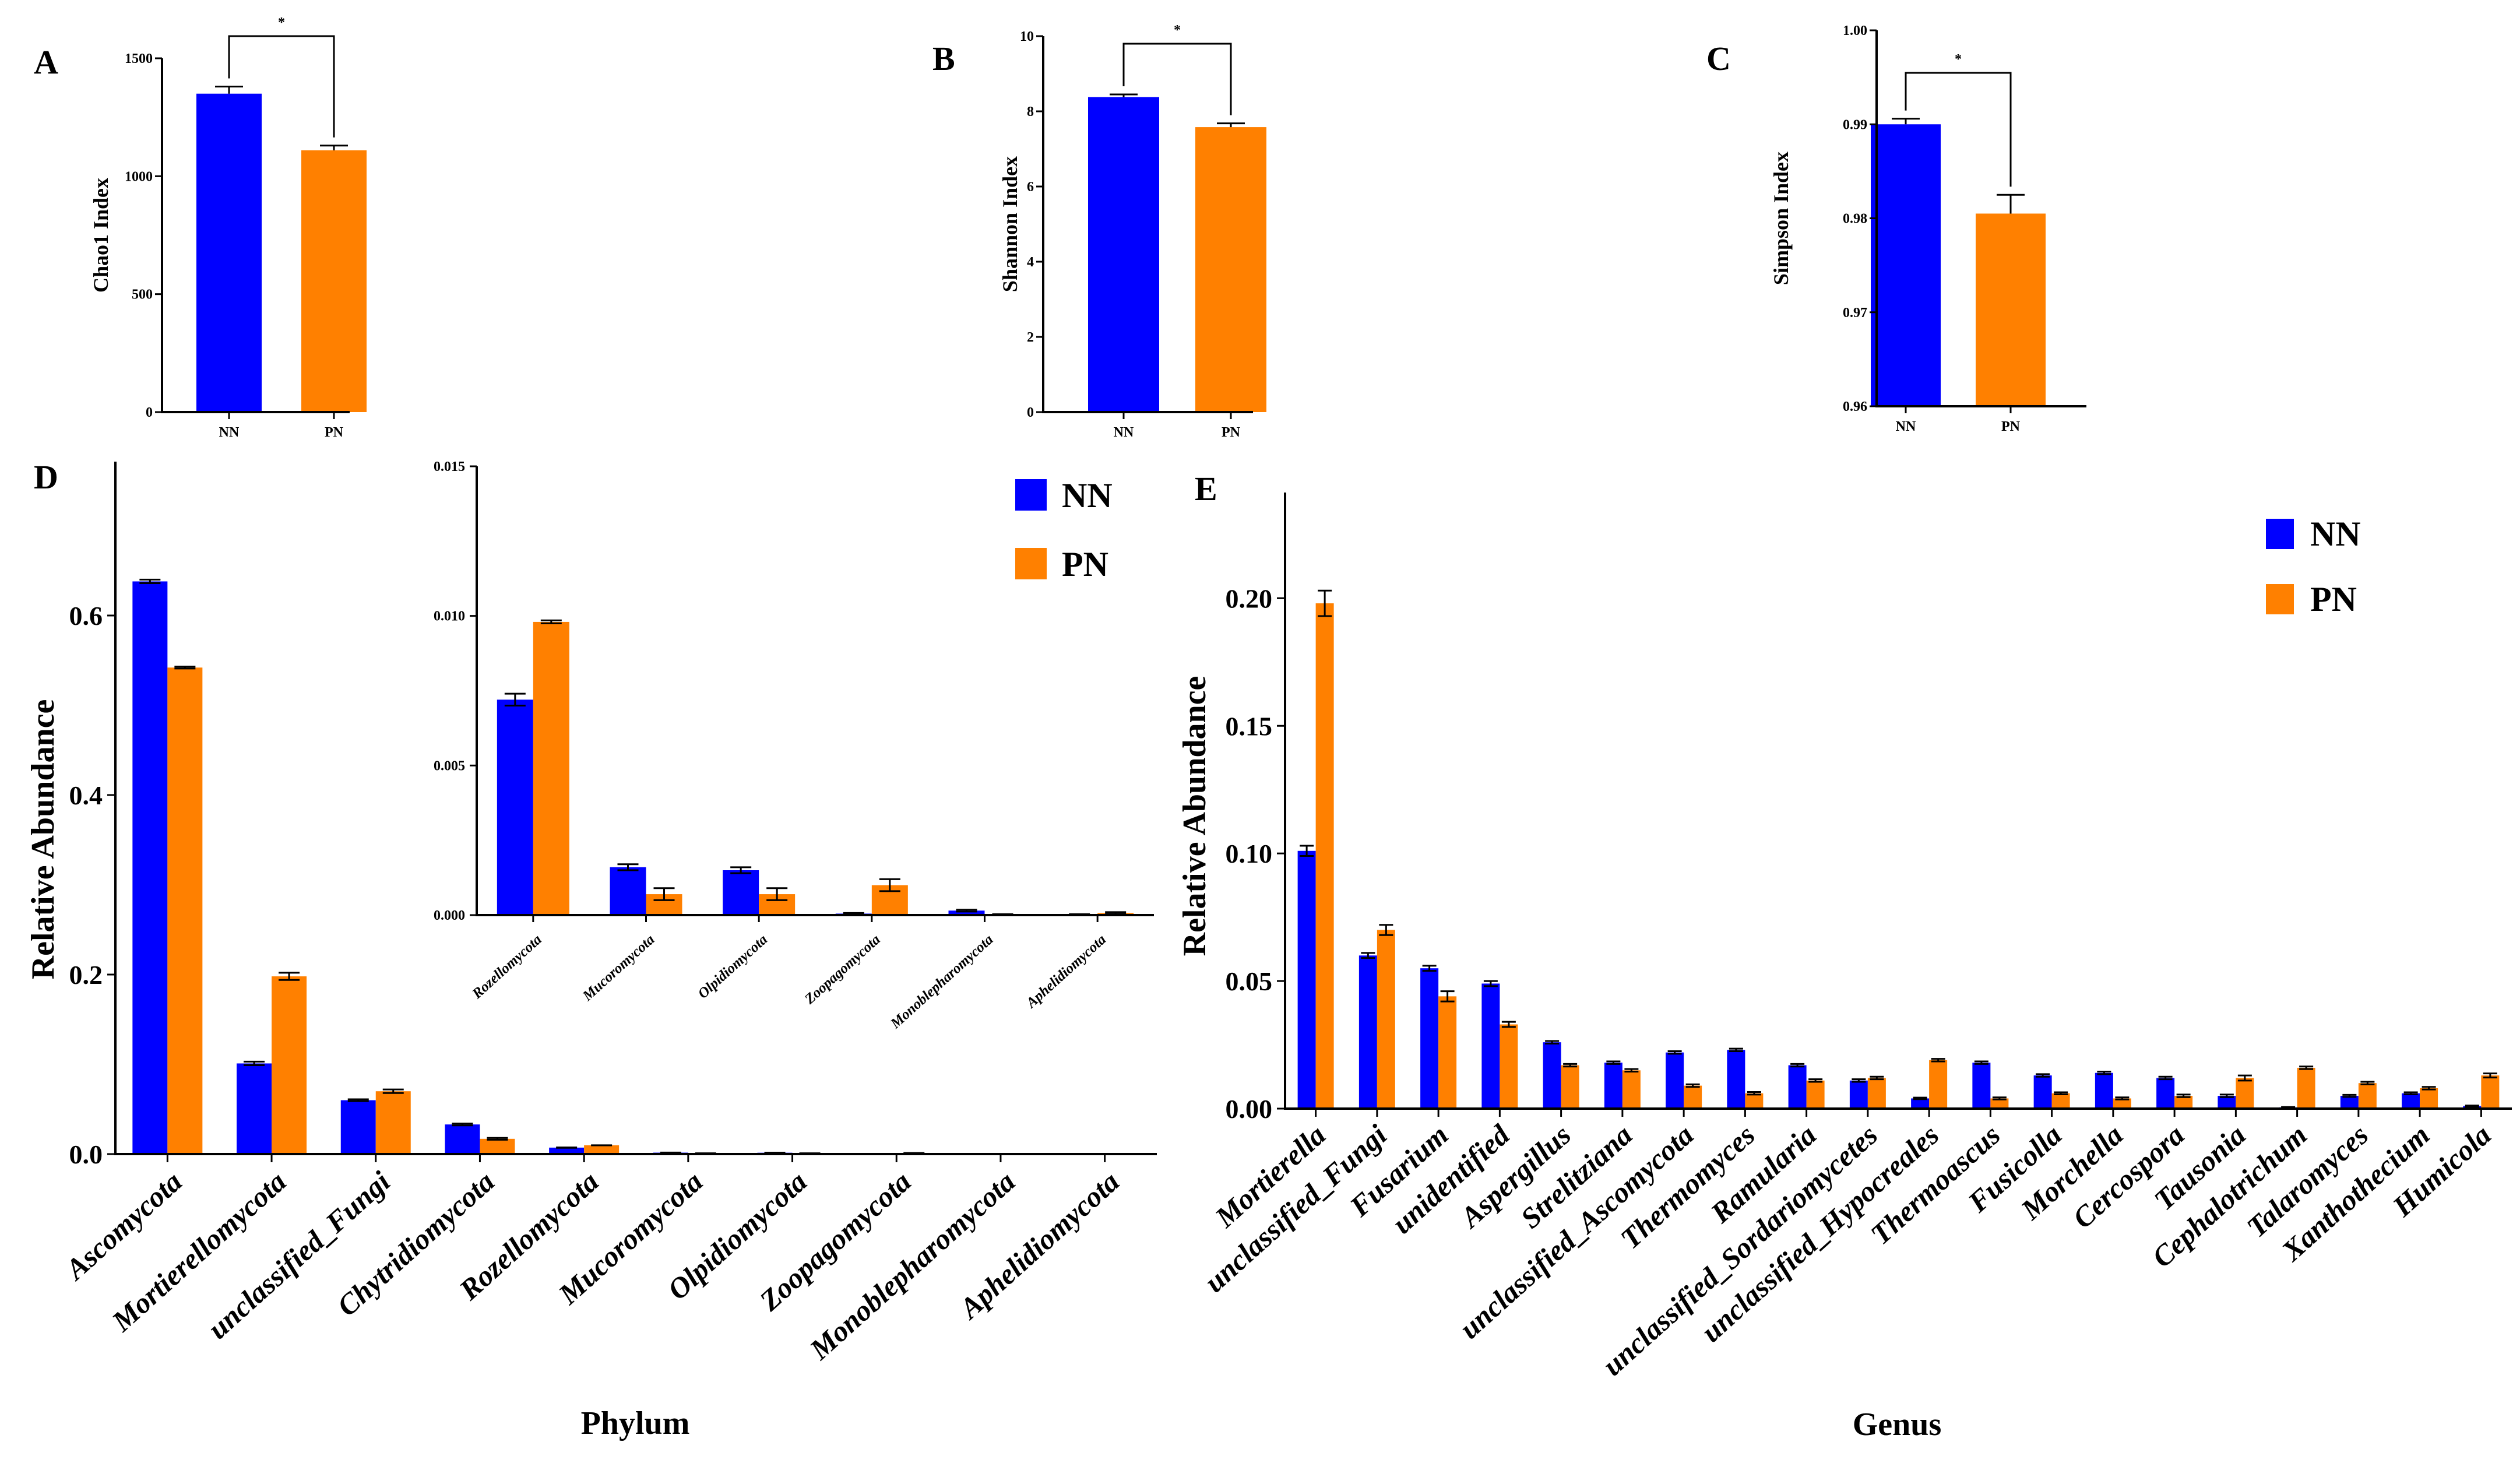 The height and width of the screenshot is (1463, 2520). Describe the element at coordinates (1206, 489) in the screenshot. I see `panel-letter: E` at that location.